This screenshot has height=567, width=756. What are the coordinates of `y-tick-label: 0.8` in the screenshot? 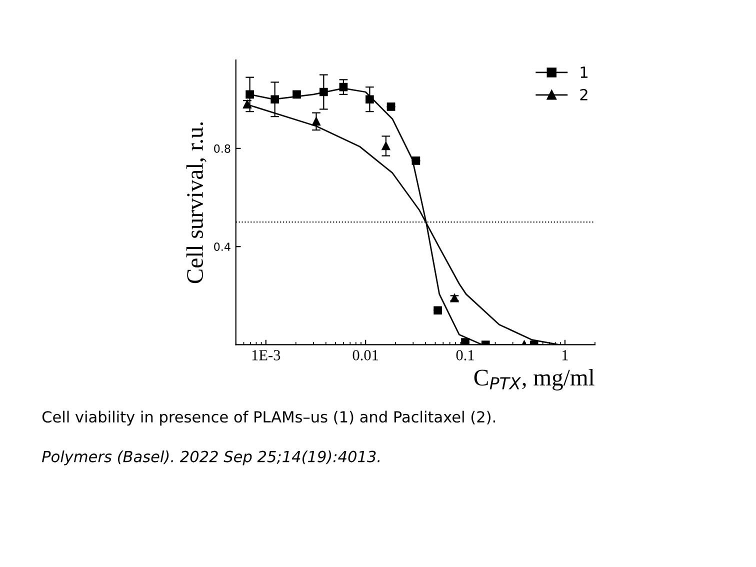 It's located at (222, 148).